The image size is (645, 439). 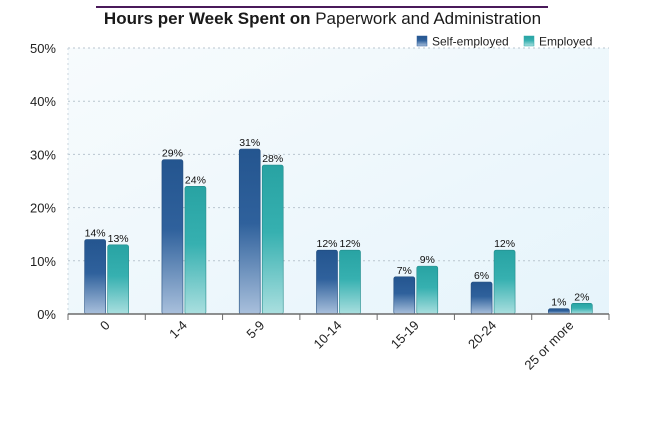 I want to click on x-tick-label: 1-4, so click(x=178, y=330).